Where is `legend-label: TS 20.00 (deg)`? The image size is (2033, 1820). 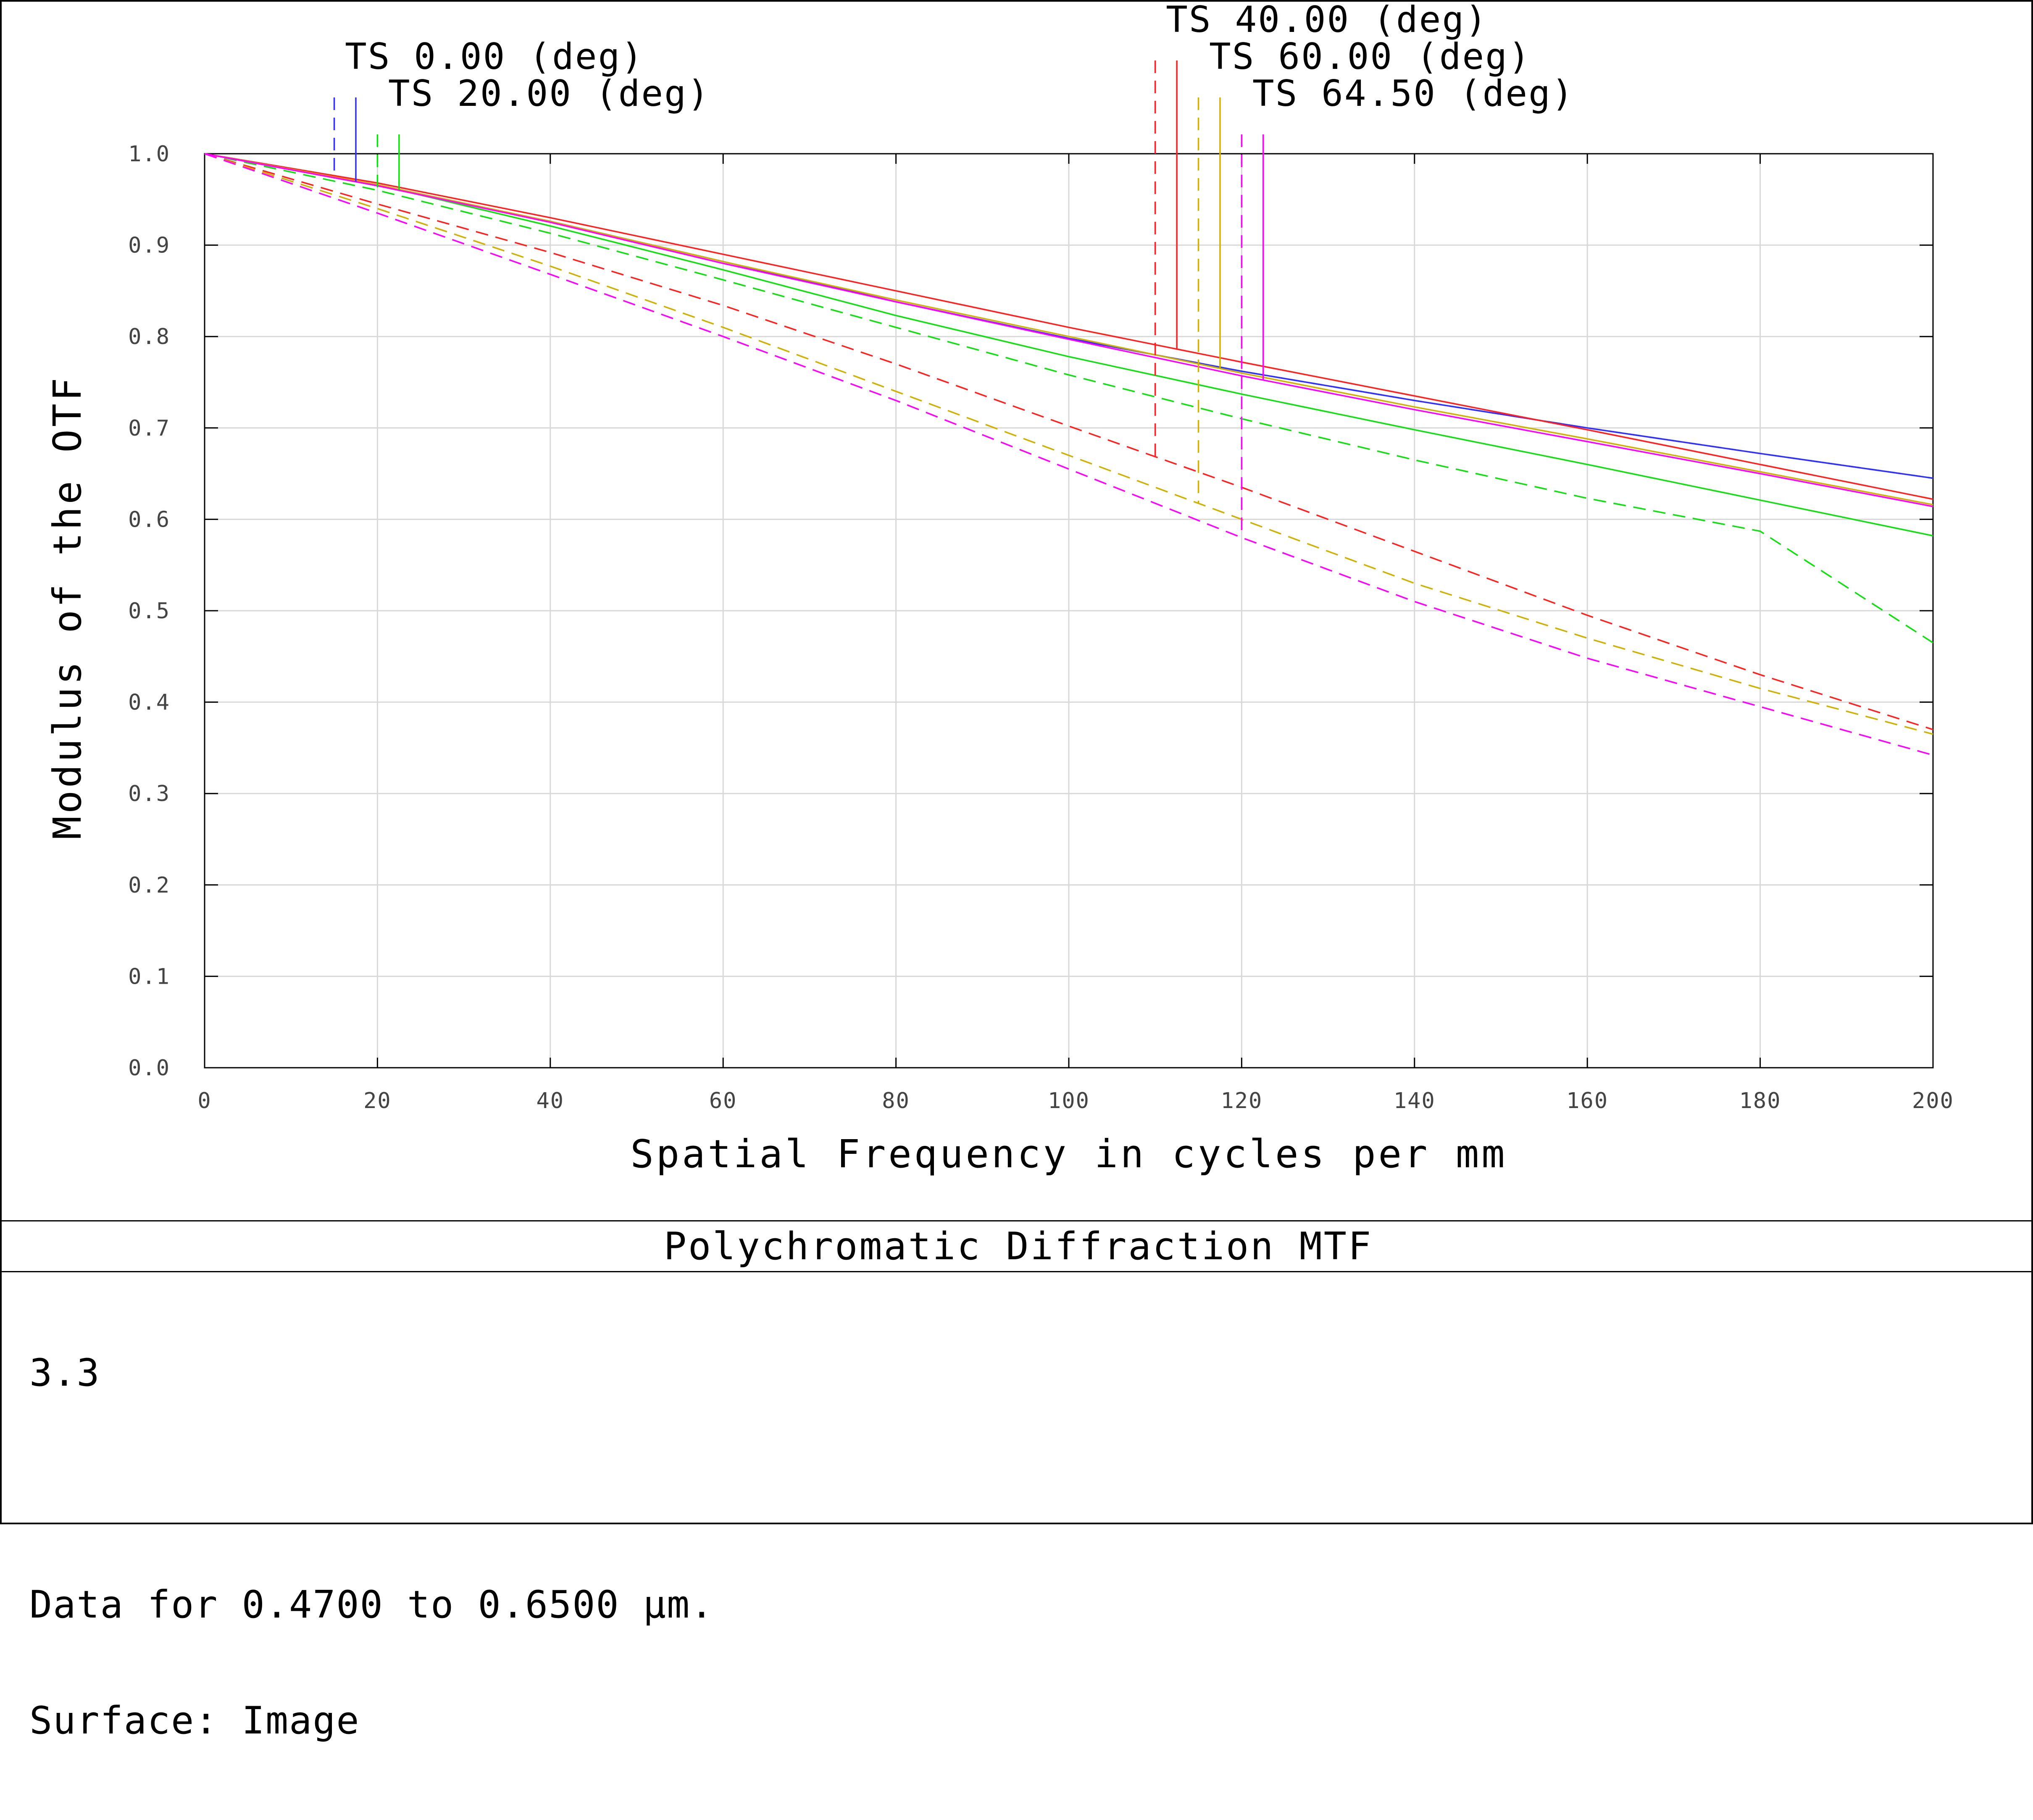 legend-label: TS 20.00 (deg) is located at coordinates (549, 94).